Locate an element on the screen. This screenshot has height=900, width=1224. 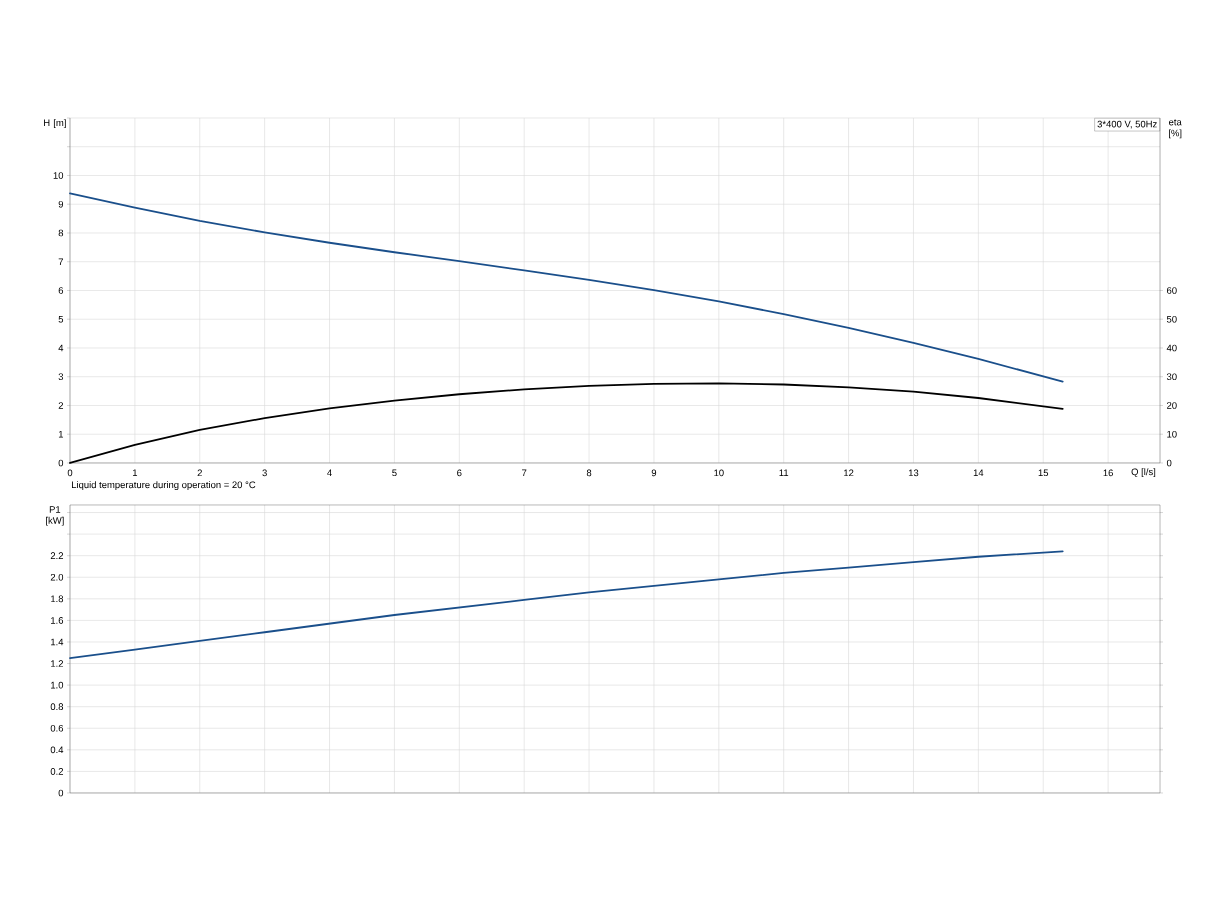
x-tick-label: 8 is located at coordinates (589, 473).